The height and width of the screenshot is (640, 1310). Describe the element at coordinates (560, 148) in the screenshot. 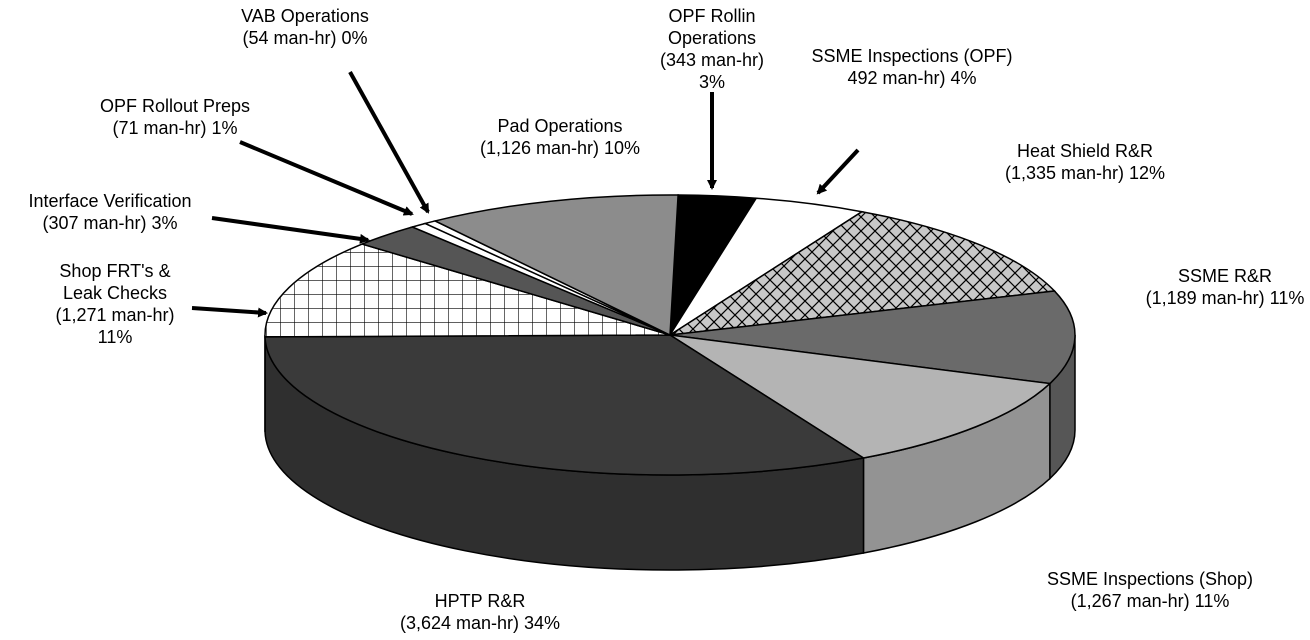

I see `value-label: (1,126 man-hr) 10%` at that location.